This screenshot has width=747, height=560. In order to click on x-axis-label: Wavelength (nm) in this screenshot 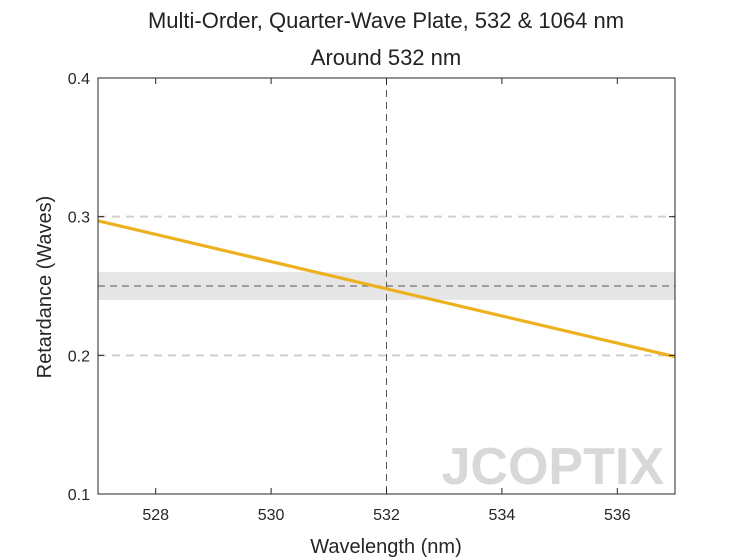, I will do `click(386, 547)`.